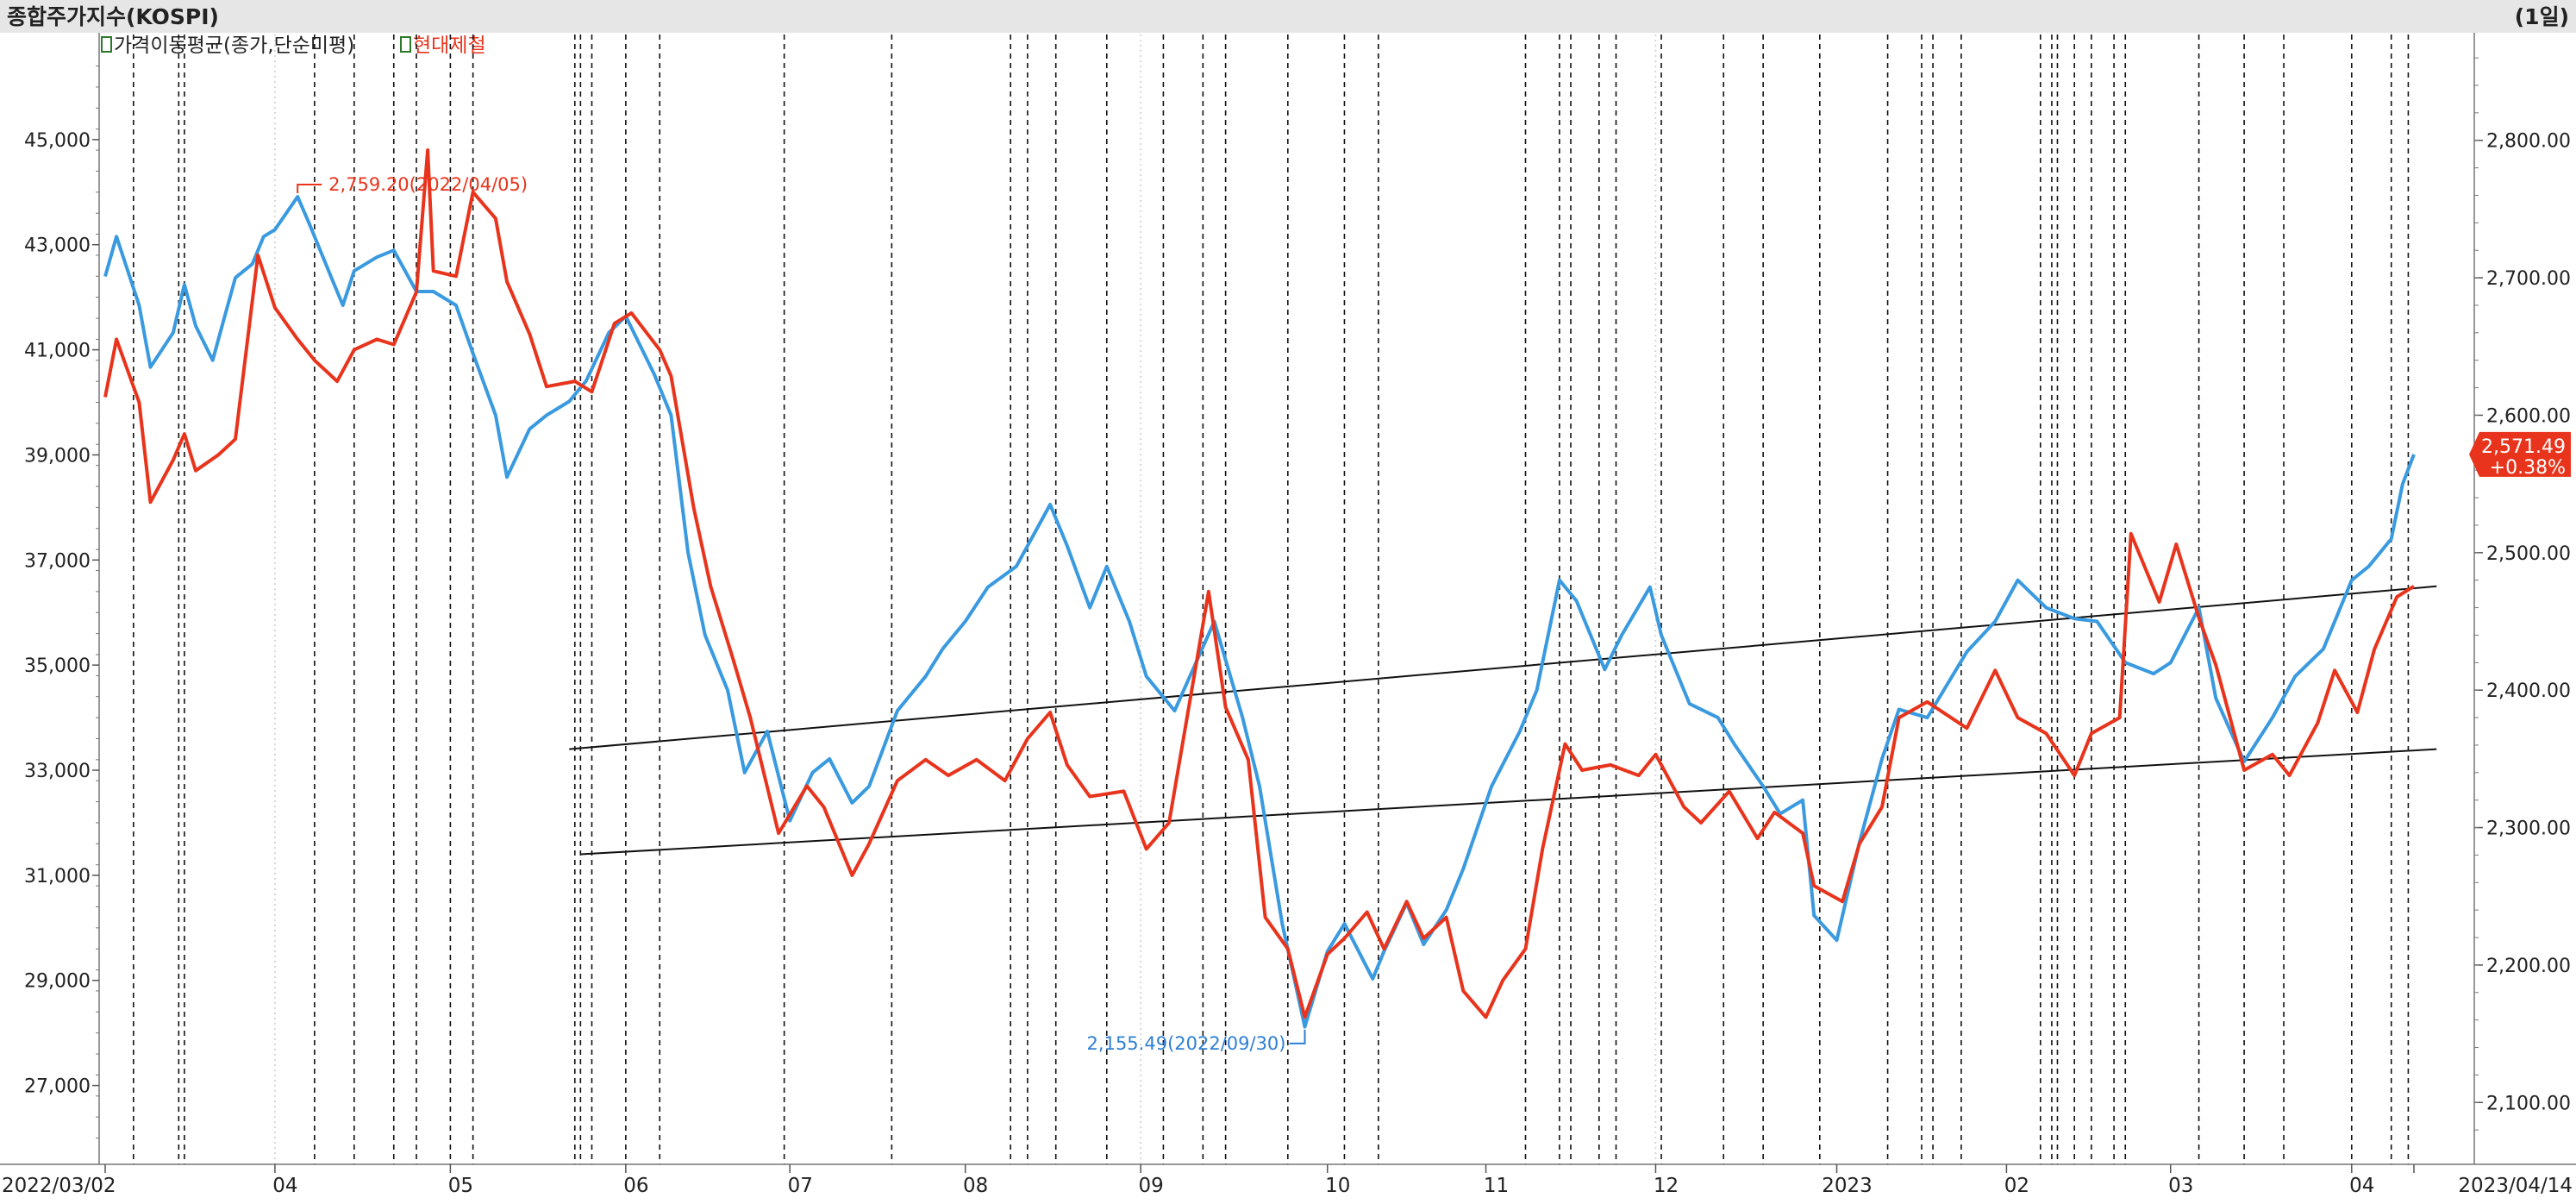 This screenshot has width=2576, height=1204. What do you see at coordinates (1298, 1036) in the screenshot?
I see `low-leader-line` at bounding box center [1298, 1036].